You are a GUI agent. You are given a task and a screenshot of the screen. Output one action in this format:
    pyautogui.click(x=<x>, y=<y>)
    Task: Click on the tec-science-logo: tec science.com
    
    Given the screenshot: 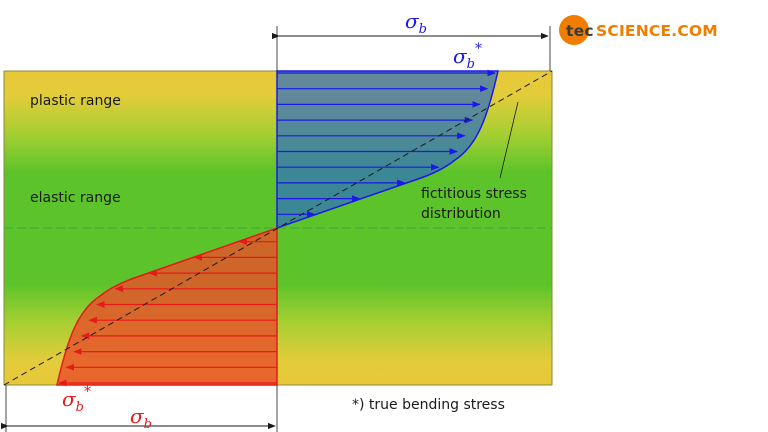 What is the action you would take?
    pyautogui.click(x=638, y=30)
    